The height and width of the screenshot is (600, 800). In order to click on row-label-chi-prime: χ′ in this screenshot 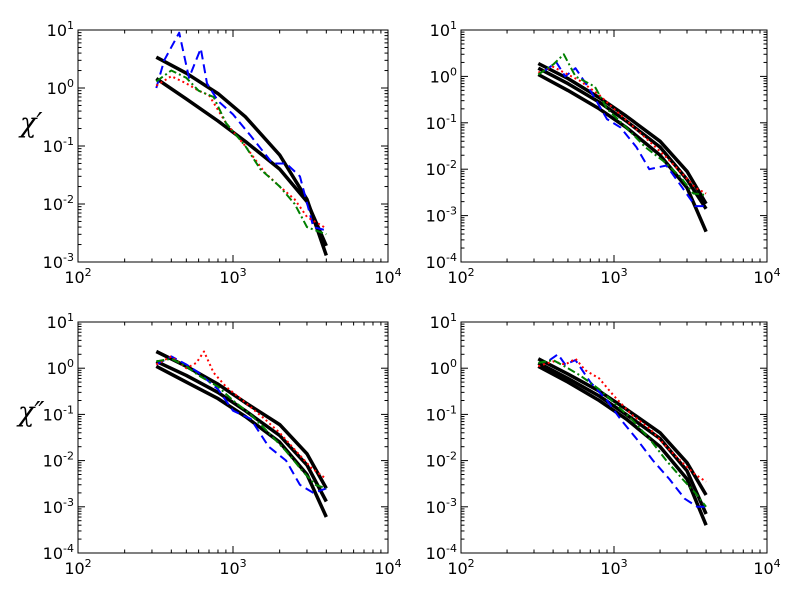, I will do `click(30, 123)`.